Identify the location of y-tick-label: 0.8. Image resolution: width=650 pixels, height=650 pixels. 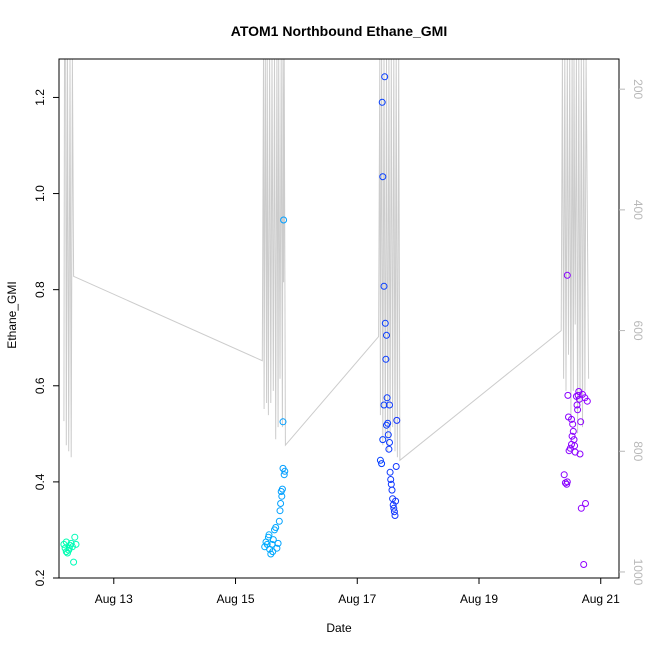
(40, 289).